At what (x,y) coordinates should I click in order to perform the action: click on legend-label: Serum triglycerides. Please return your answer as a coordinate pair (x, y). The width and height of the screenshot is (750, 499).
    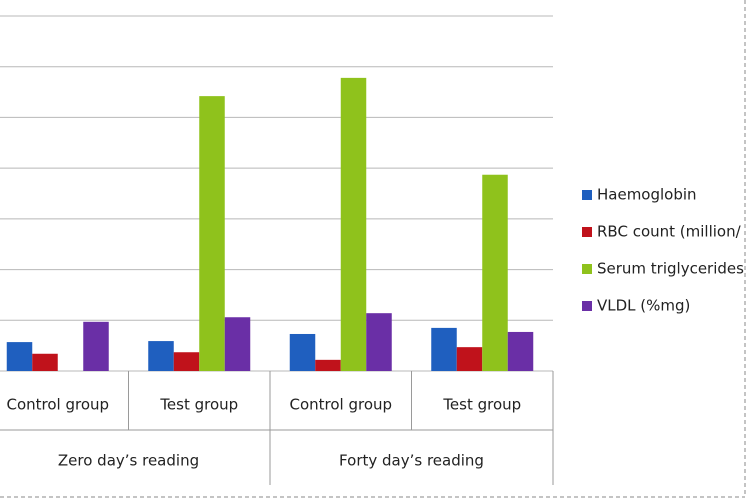
    Looking at the image, I should click on (670, 269).